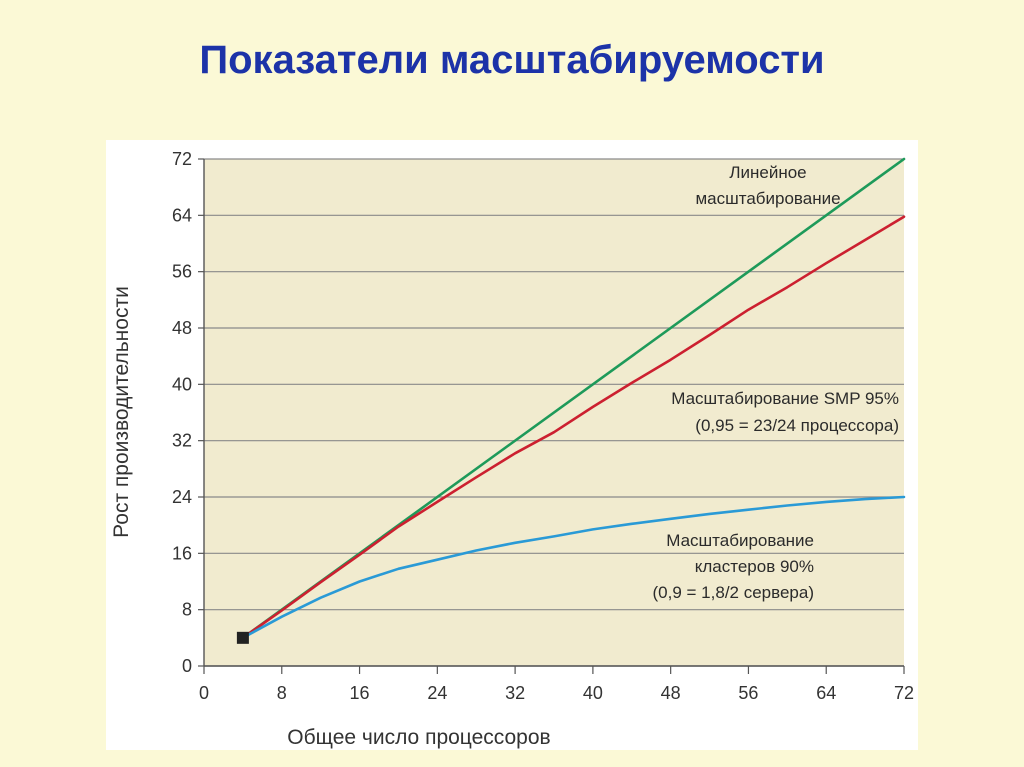  I want to click on ytick-label-64: 64, so click(182, 215).